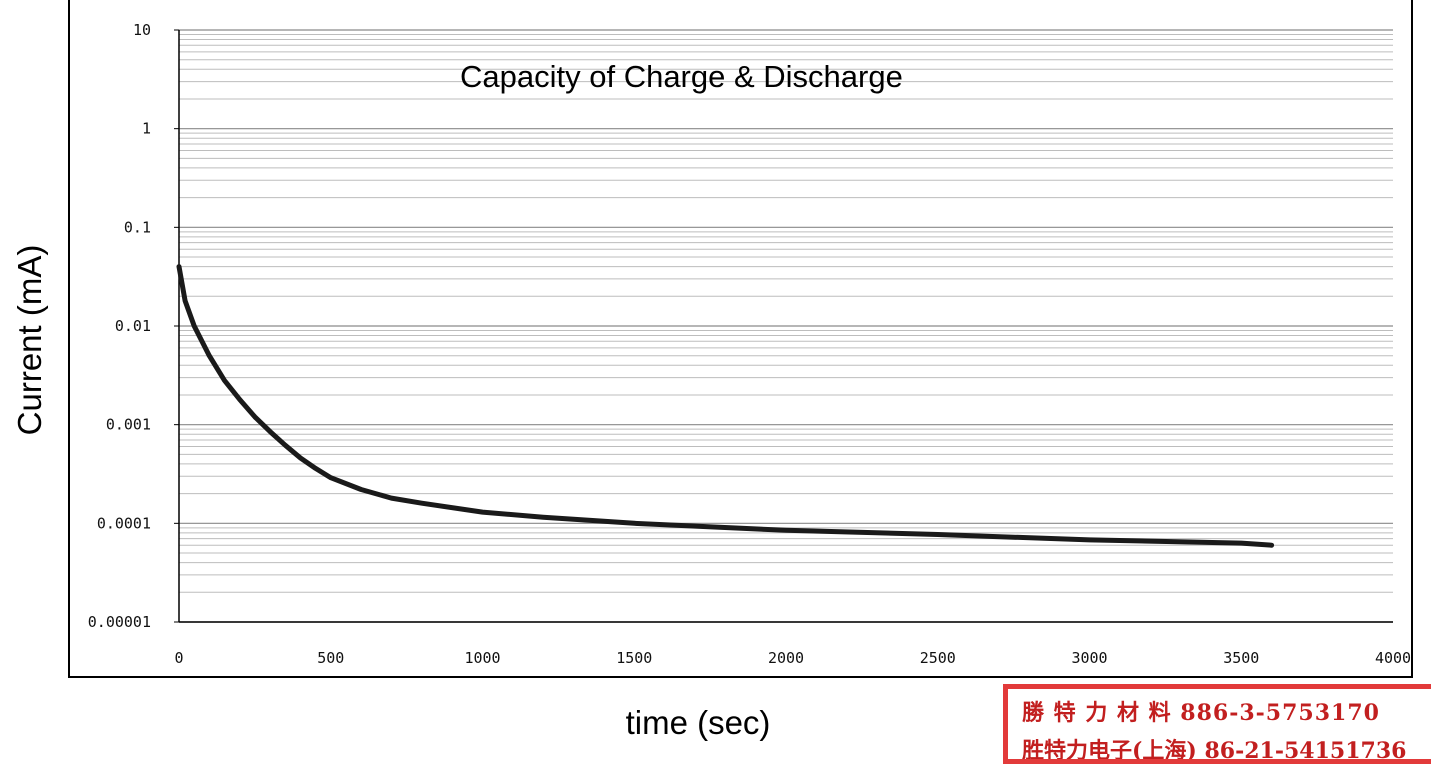 This screenshot has height=764, width=1431. Describe the element at coordinates (681, 76) in the screenshot. I see `chart-title: Capacity of Charge & Discharge` at that location.